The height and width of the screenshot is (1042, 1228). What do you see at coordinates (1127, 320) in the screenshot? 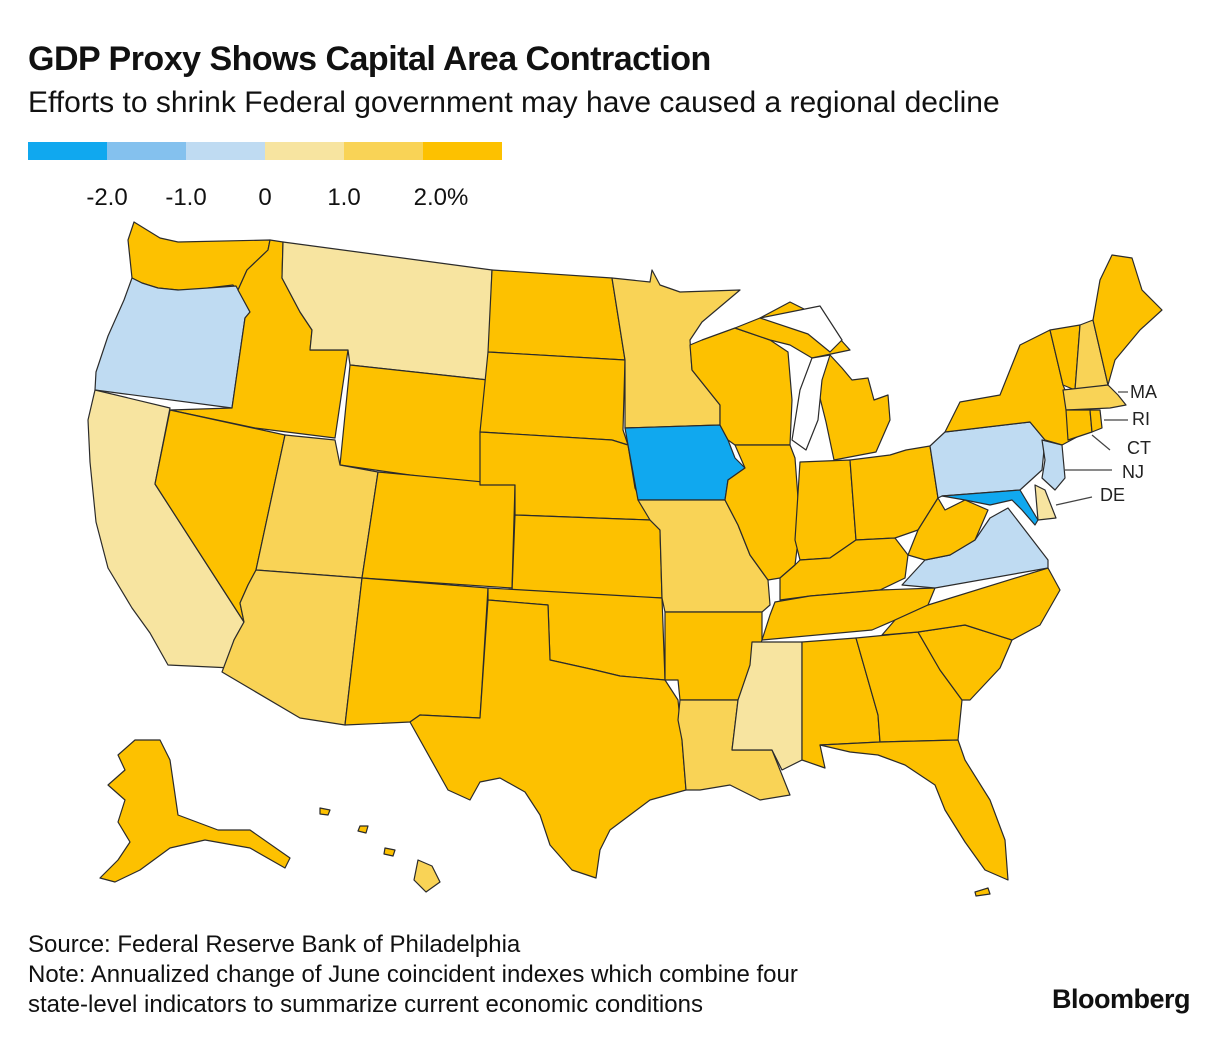
I see `state-ME` at bounding box center [1127, 320].